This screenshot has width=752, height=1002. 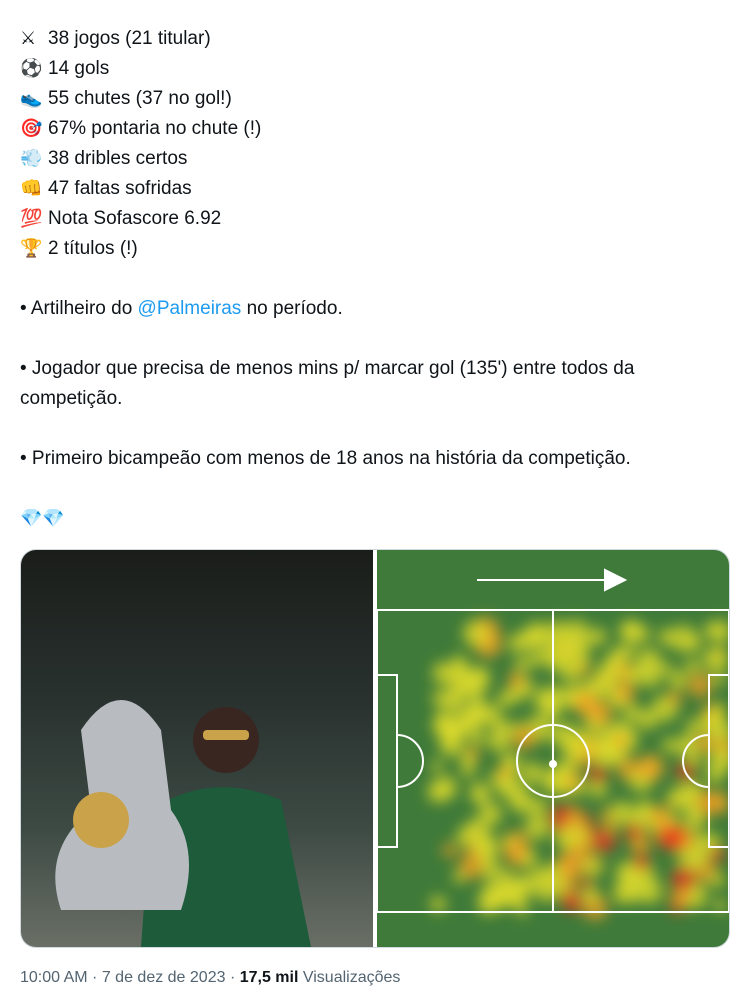 I want to click on stat-text: Nota Sofascore 6.92, so click(x=135, y=218).